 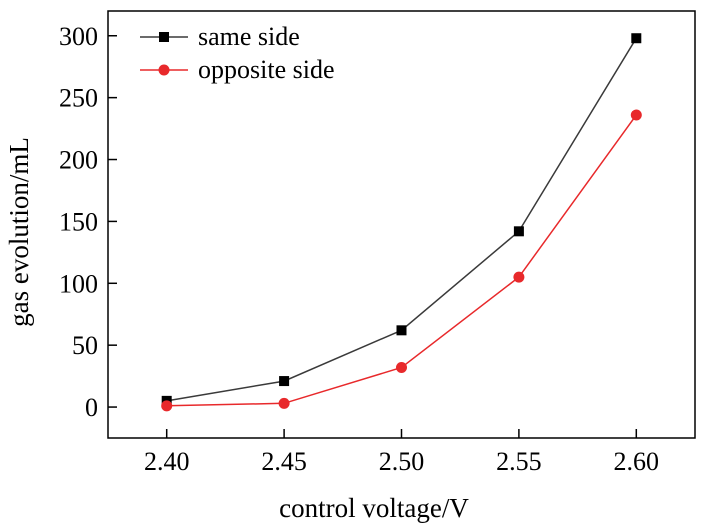 What do you see at coordinates (78, 221) in the screenshot?
I see `y-tick-label: 150` at bounding box center [78, 221].